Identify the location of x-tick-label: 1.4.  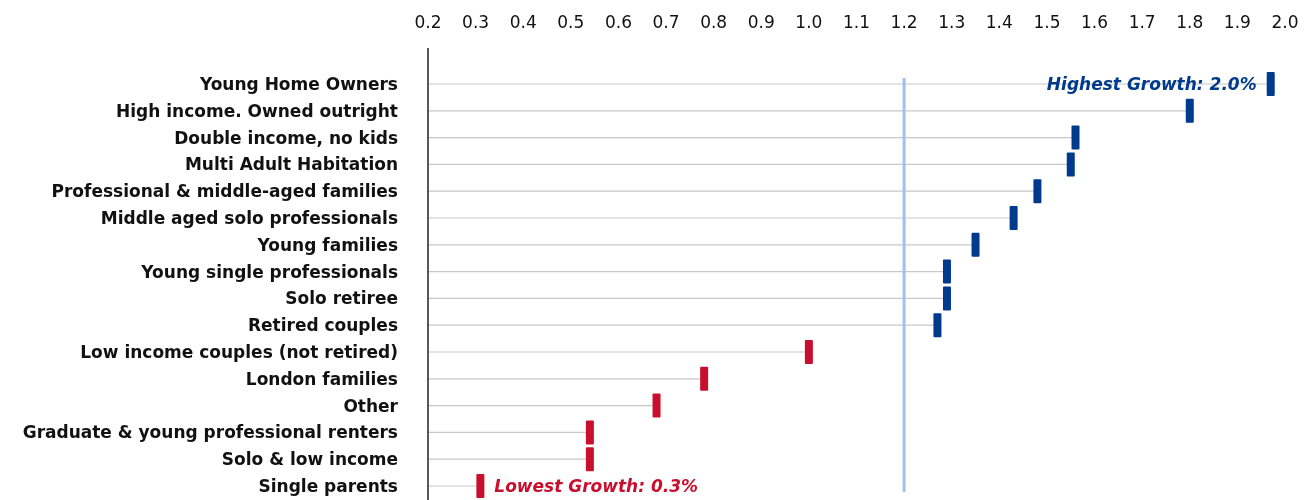
(999, 22).